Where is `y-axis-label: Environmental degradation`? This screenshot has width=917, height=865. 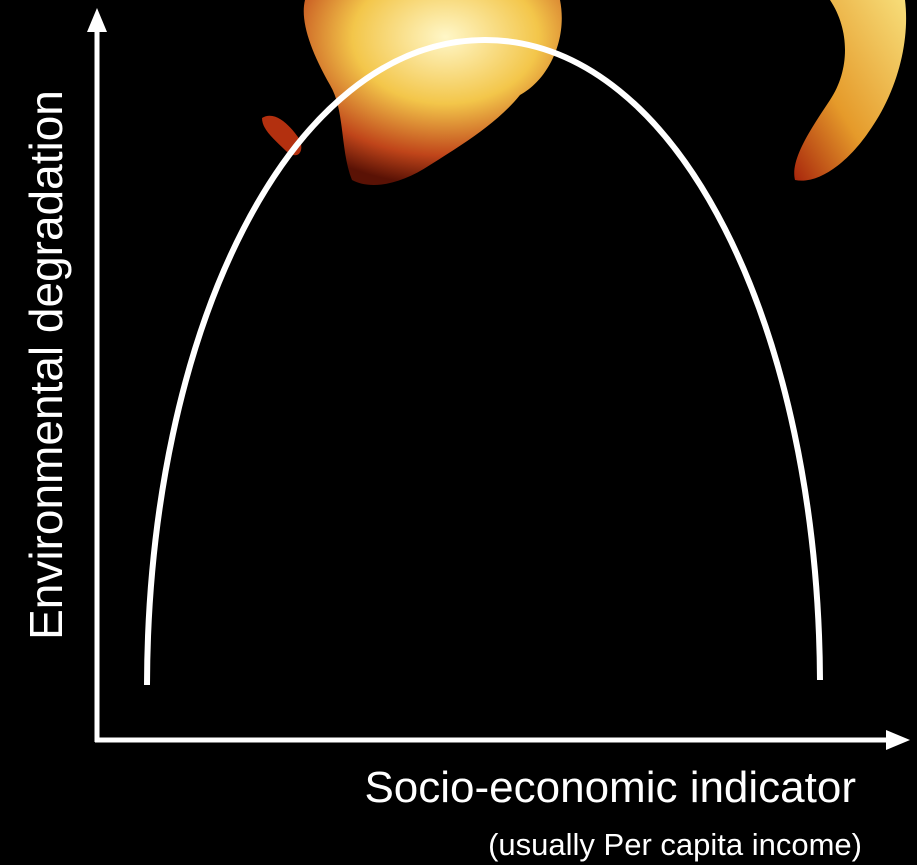
y-axis-label: Environmental degradation is located at coordinates (46, 365).